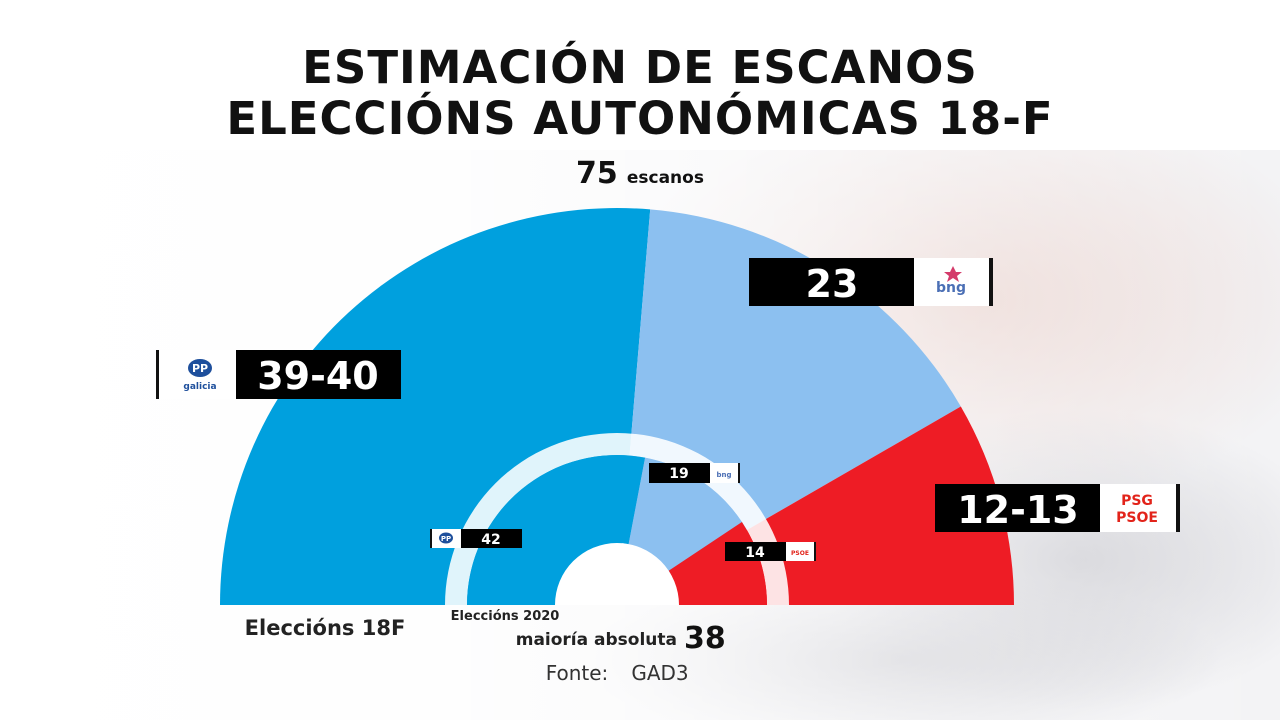  I want to click on bng-small-logo-box, so click(724, 473).